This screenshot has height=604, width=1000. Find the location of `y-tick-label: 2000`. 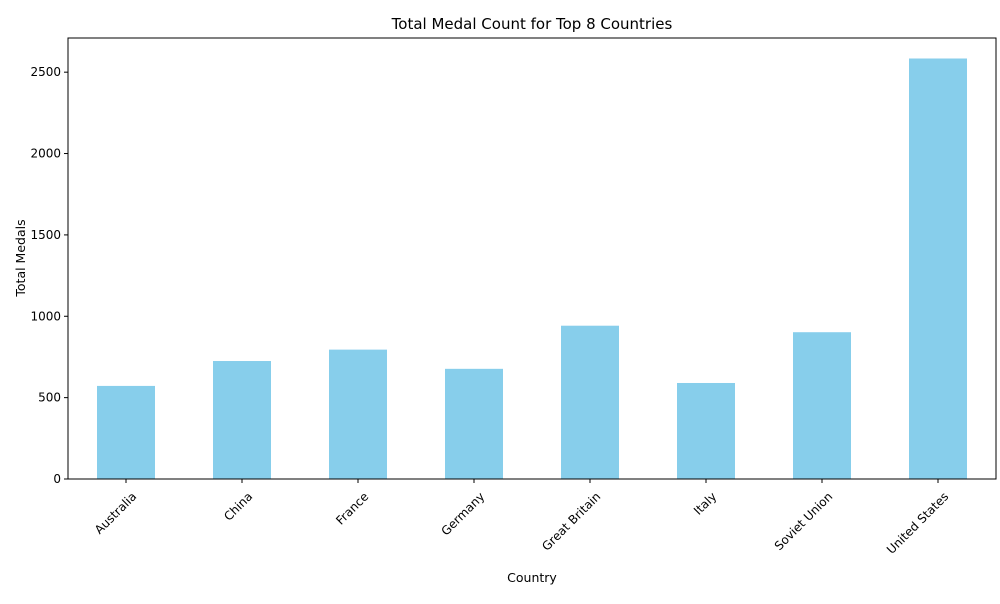

y-tick-label: 2000 is located at coordinates (45, 154).